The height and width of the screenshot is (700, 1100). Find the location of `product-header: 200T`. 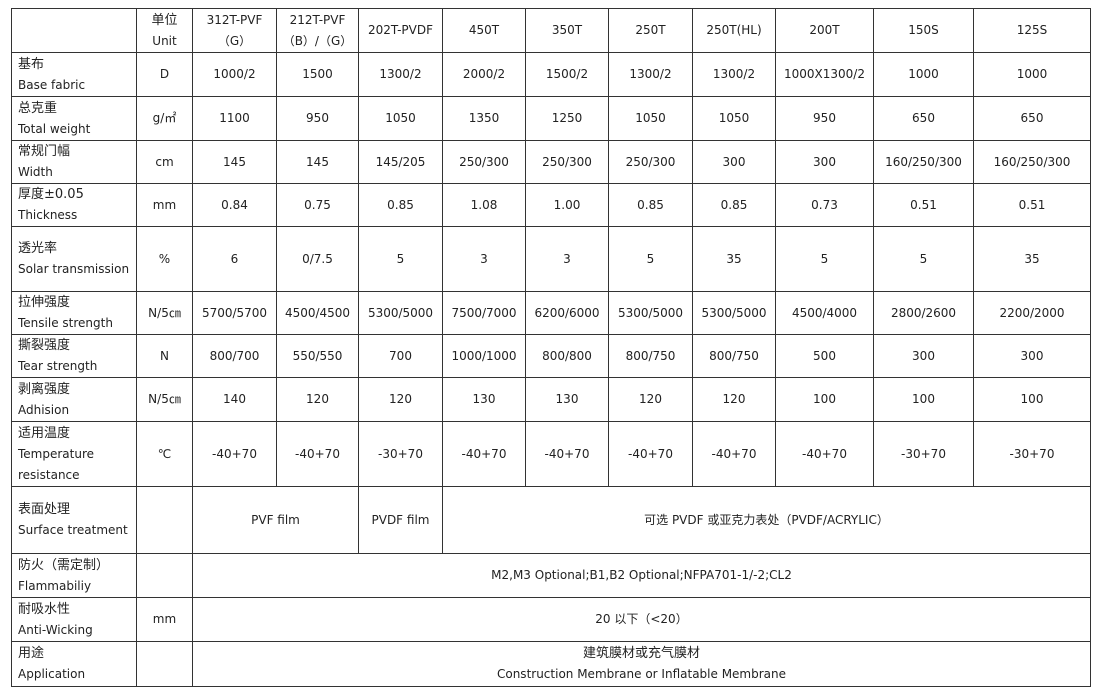

product-header: 200T is located at coordinates (824, 30).